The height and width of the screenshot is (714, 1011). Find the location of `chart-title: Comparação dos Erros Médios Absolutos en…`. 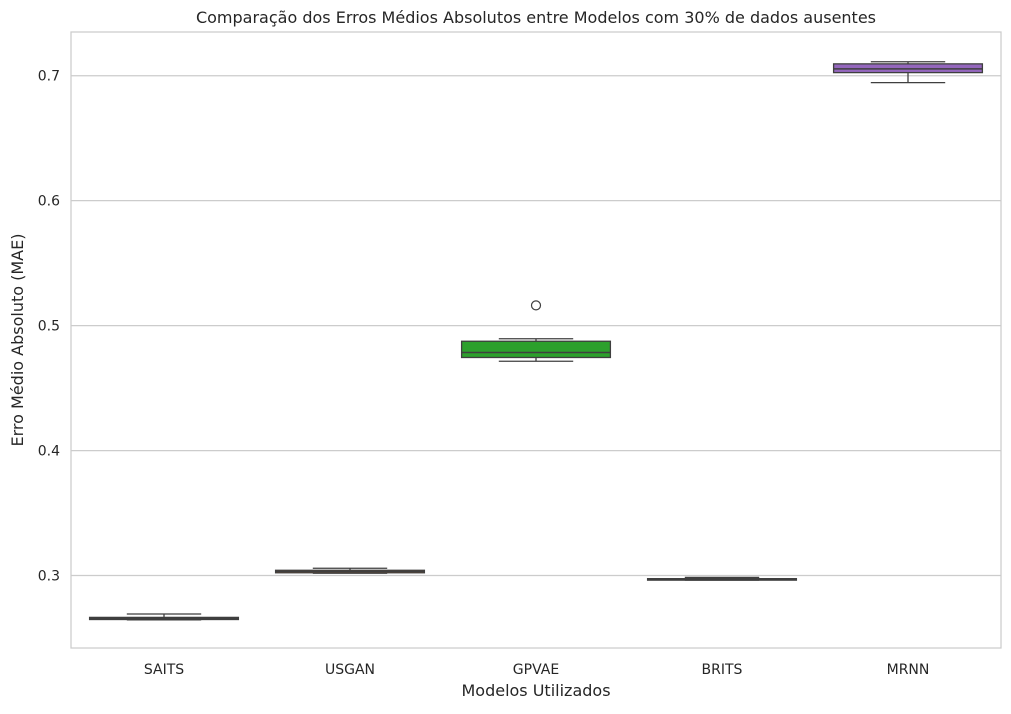

chart-title: Comparação dos Erros Médios Absolutos en… is located at coordinates (536, 17).